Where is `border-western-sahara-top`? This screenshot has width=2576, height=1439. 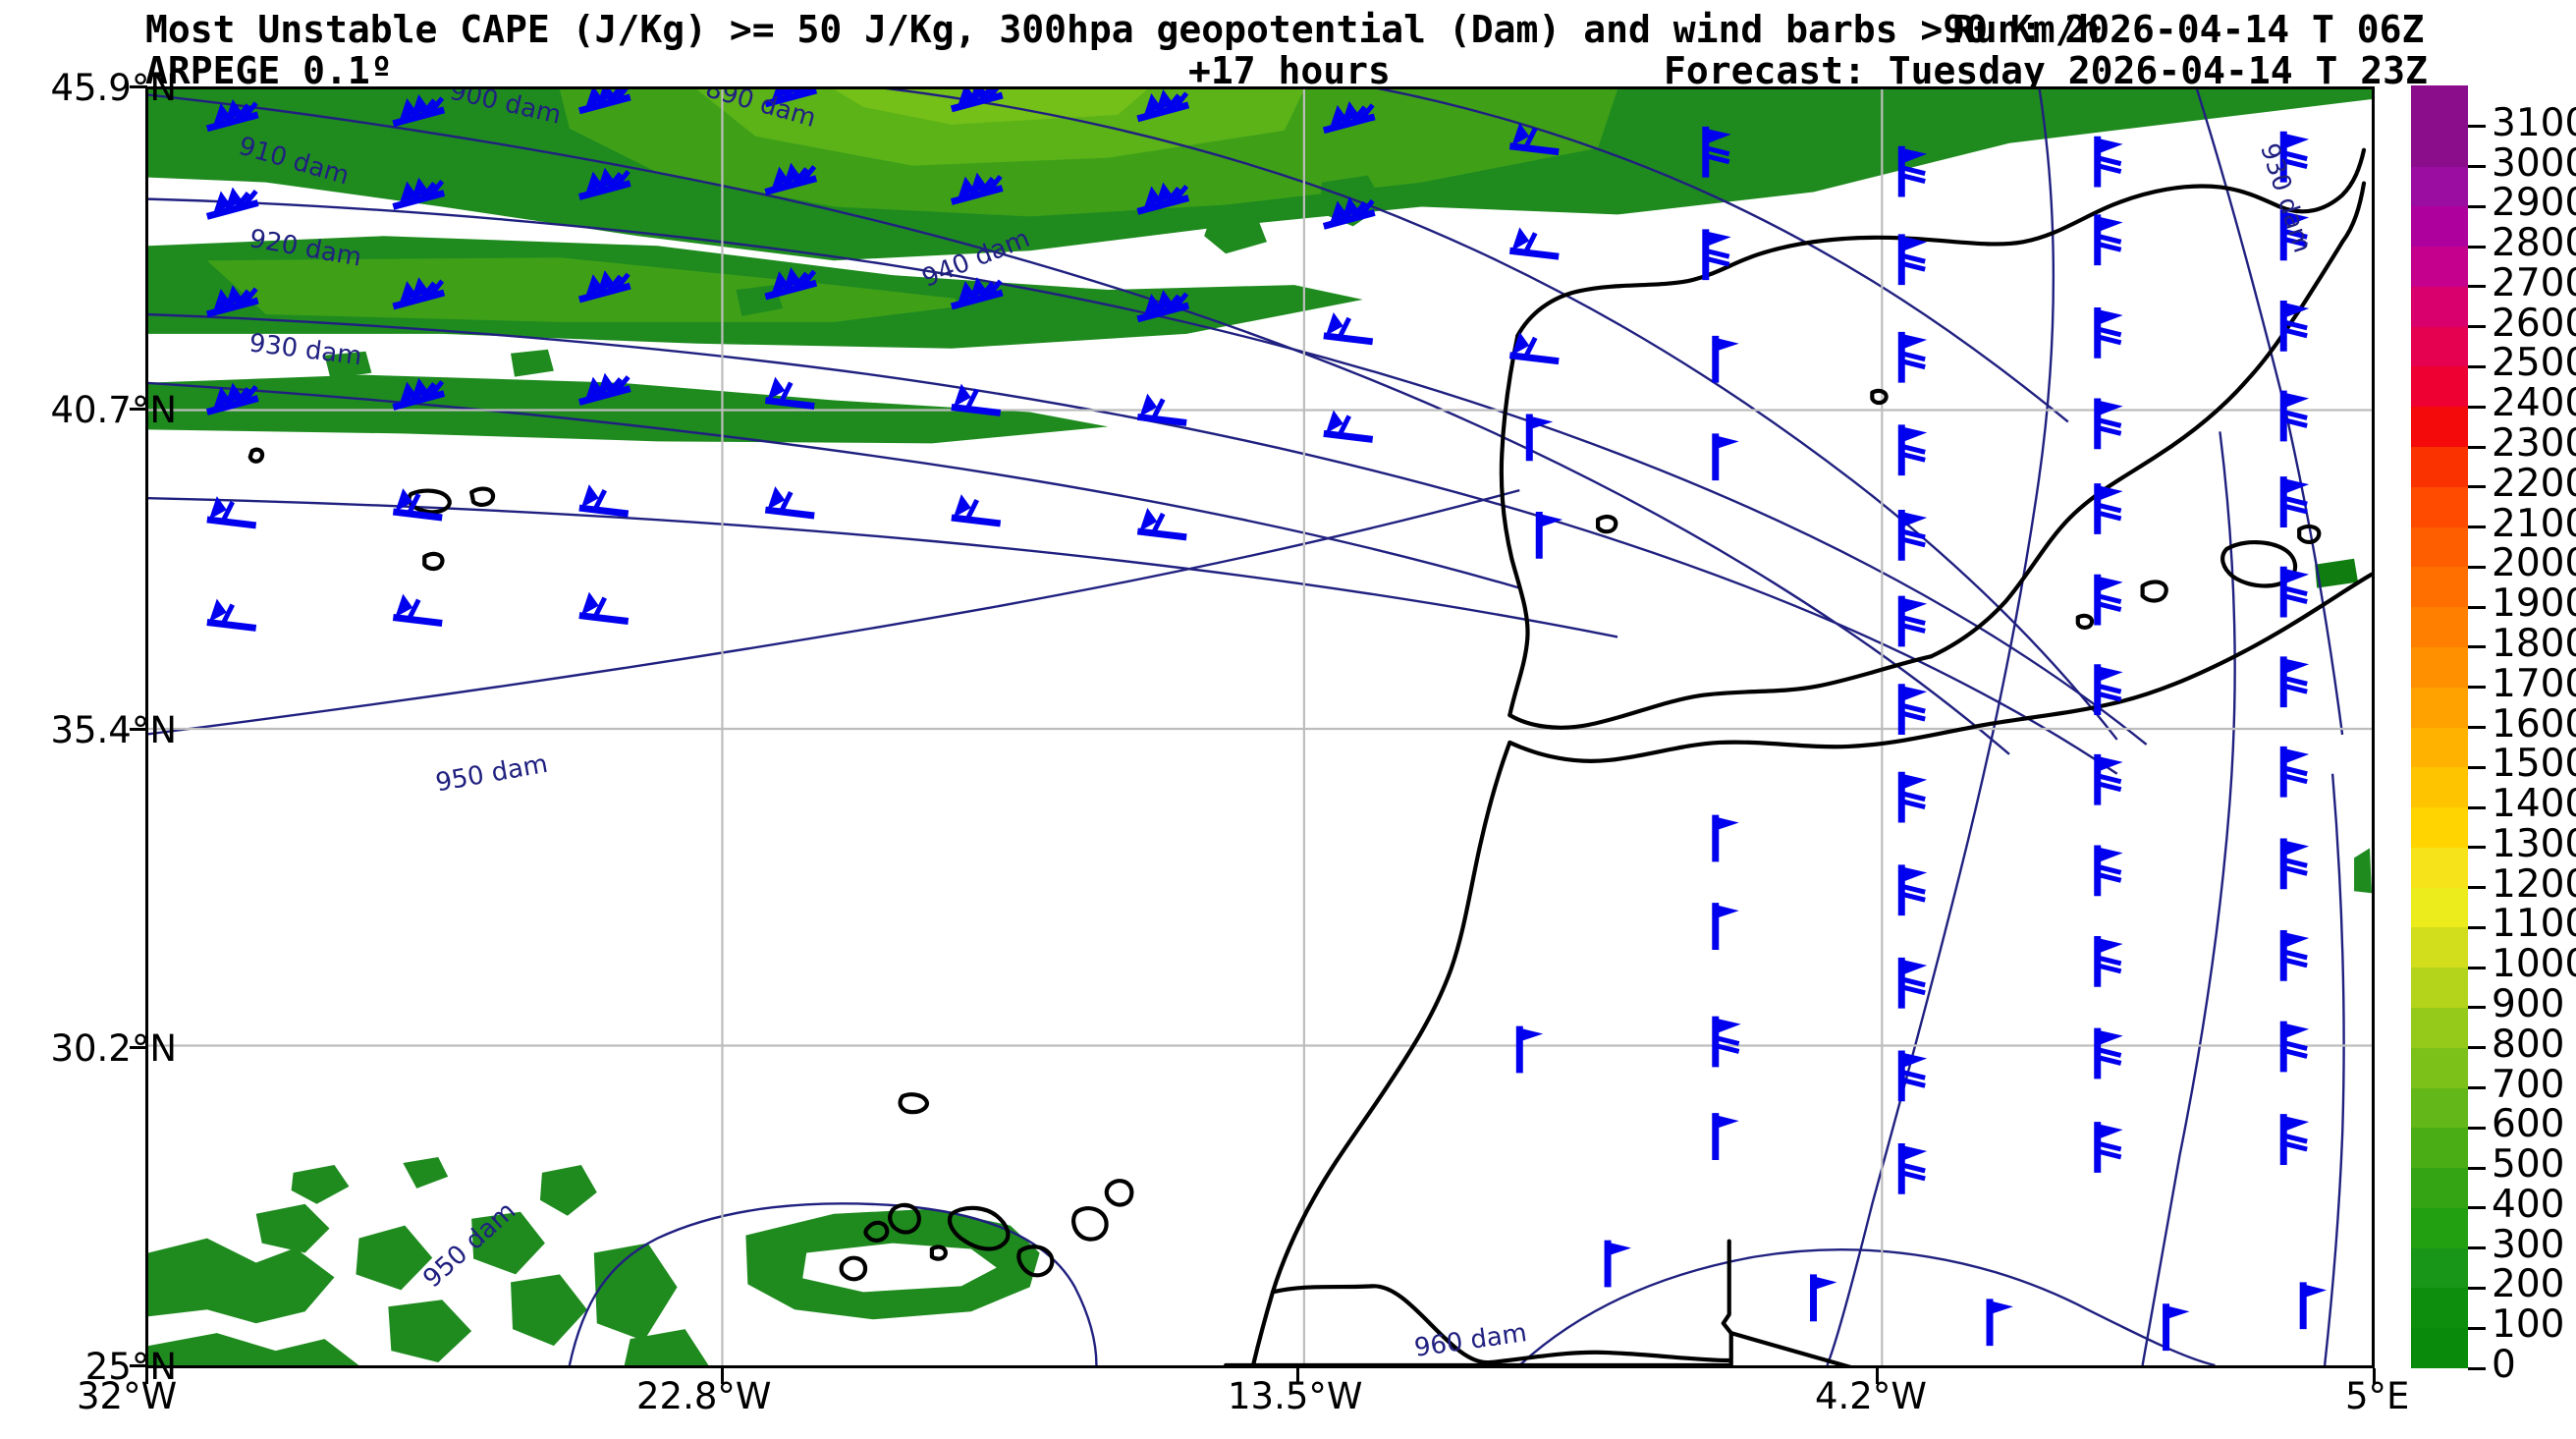
border-western-sahara-top is located at coordinates (1500, 1324).